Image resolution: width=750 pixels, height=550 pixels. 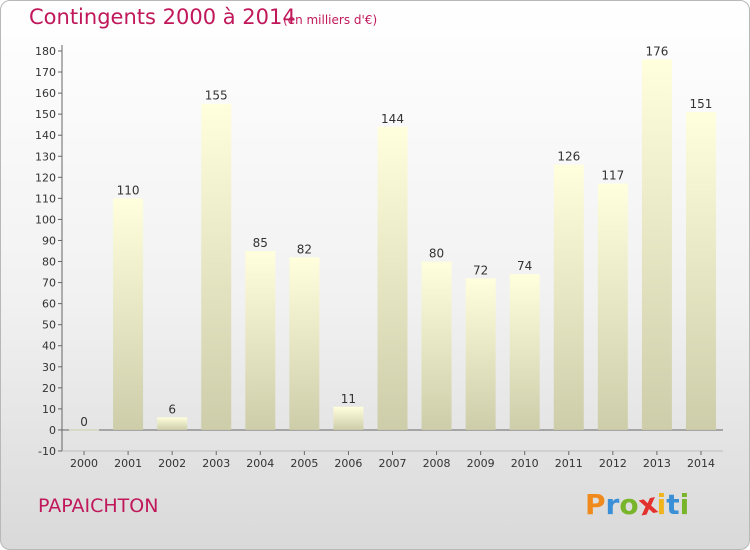 What do you see at coordinates (45, 198) in the screenshot?
I see `y-tick-label: 110` at bounding box center [45, 198].